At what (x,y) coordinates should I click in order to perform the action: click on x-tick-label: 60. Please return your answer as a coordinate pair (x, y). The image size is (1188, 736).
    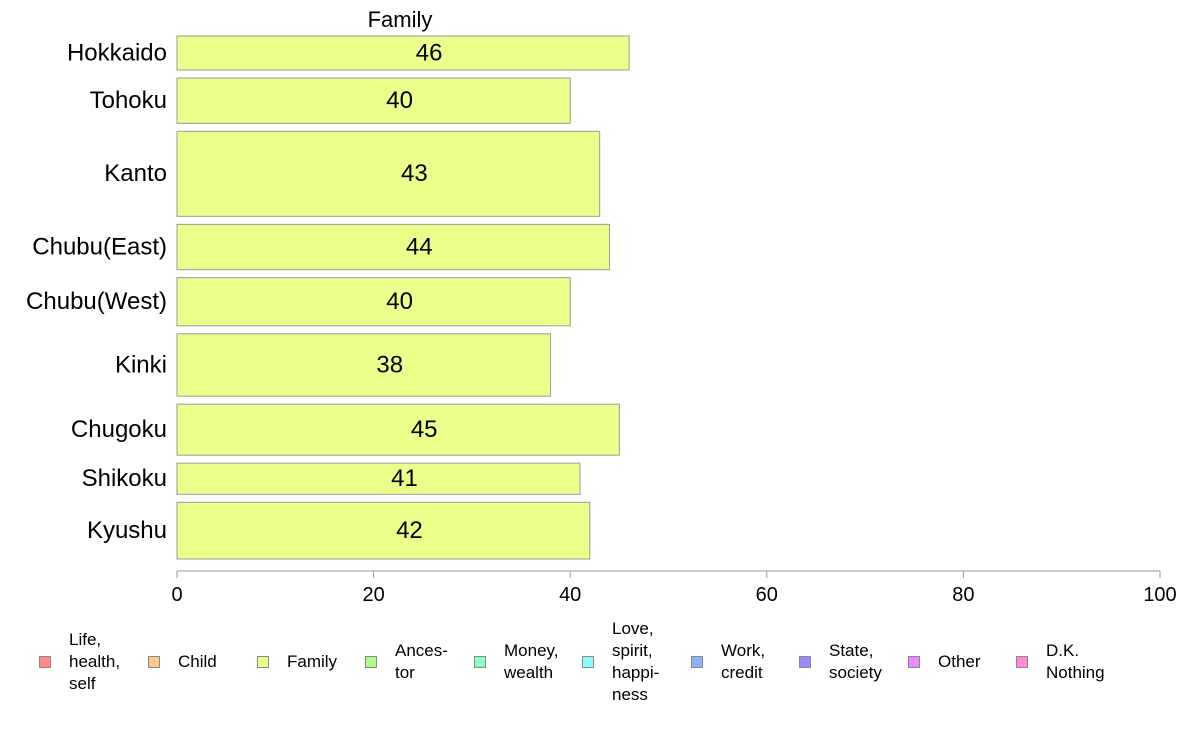
    Looking at the image, I should click on (767, 595).